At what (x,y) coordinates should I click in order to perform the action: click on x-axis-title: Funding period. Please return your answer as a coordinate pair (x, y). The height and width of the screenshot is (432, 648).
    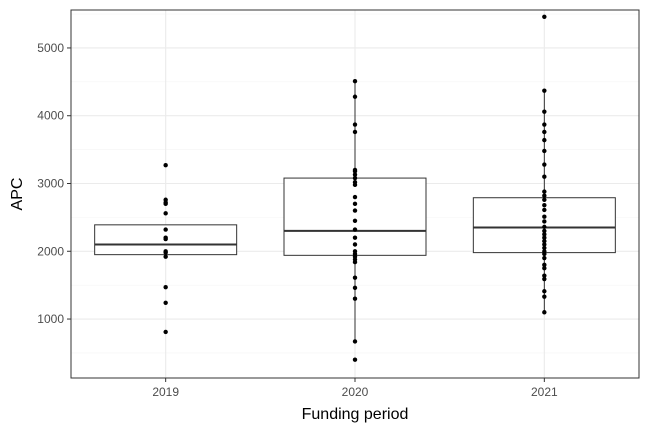
    Looking at the image, I should click on (355, 414).